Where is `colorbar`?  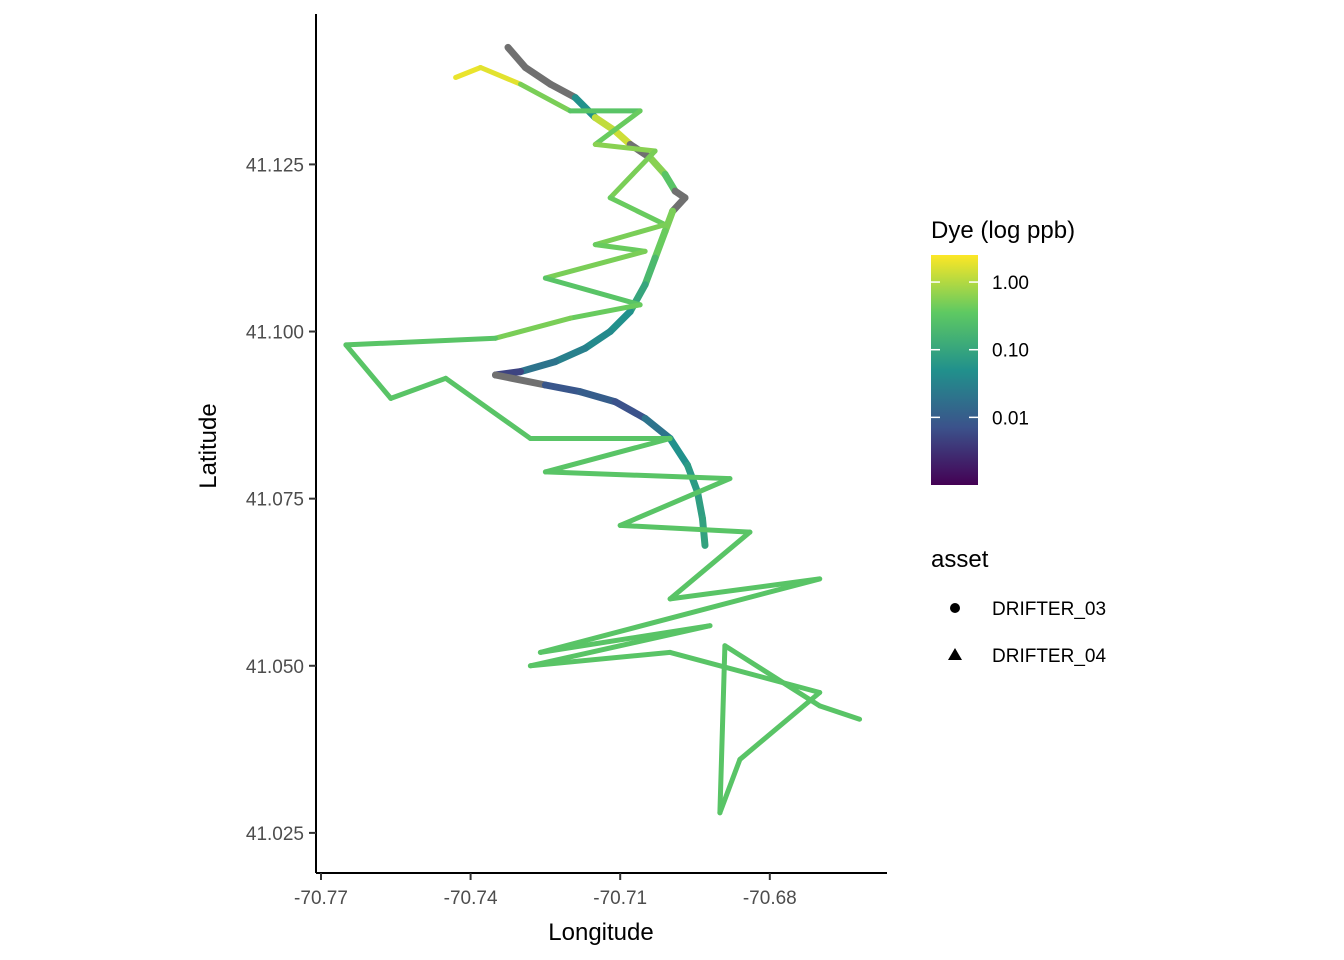 colorbar is located at coordinates (954, 370).